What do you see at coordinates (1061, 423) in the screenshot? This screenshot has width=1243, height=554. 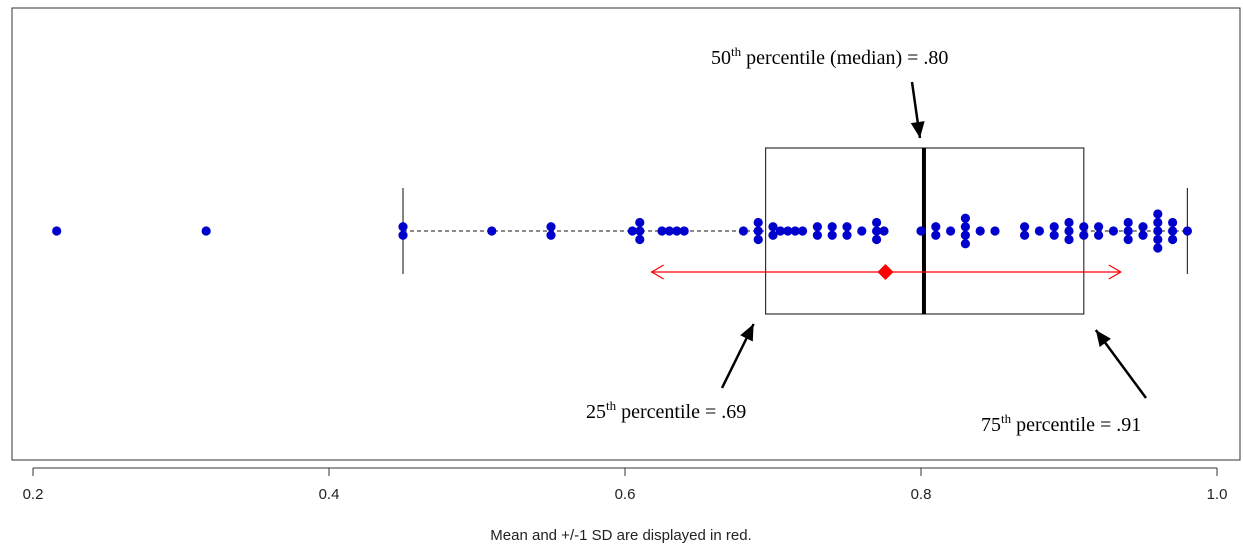 I see `annotation-label: 75th percentile = .91` at bounding box center [1061, 423].